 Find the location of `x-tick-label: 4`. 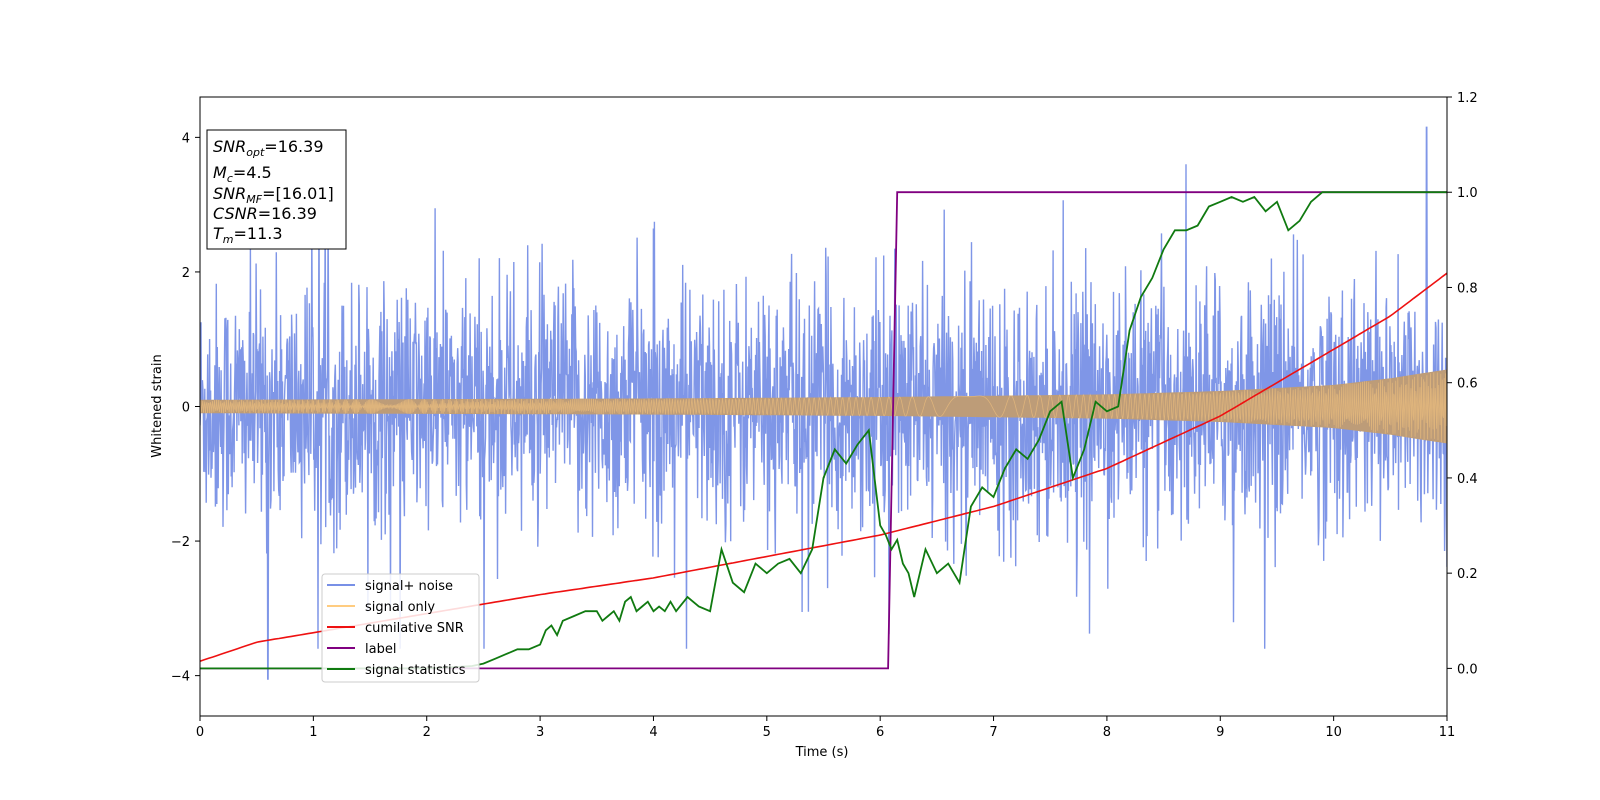

x-tick-label: 4 is located at coordinates (653, 732).